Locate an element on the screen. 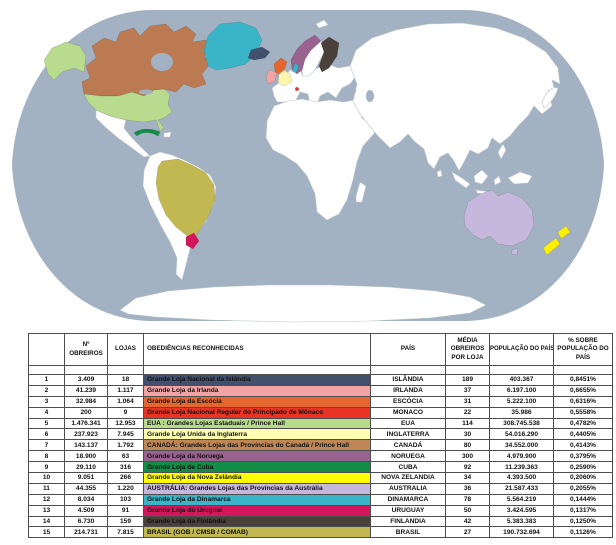  cell-obediencia: Grande Loja da Escócia is located at coordinates (257, 401).